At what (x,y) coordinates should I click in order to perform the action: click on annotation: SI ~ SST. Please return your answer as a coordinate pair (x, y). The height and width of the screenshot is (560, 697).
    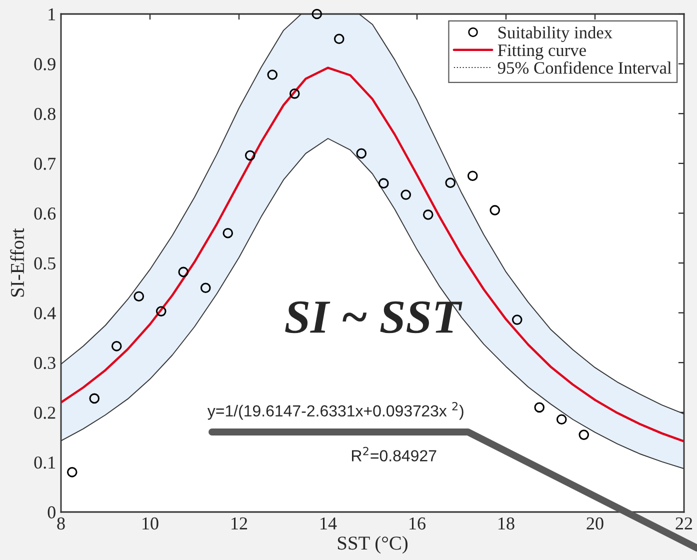
    Looking at the image, I should click on (373, 317).